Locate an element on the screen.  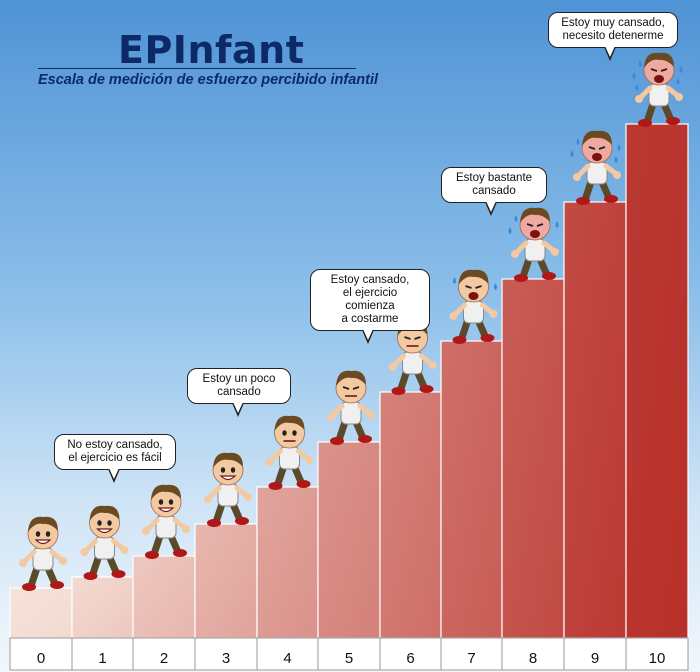
speech-bubble-text: Estoy muy cansado, necesito detenerme is located at coordinates (613, 29).